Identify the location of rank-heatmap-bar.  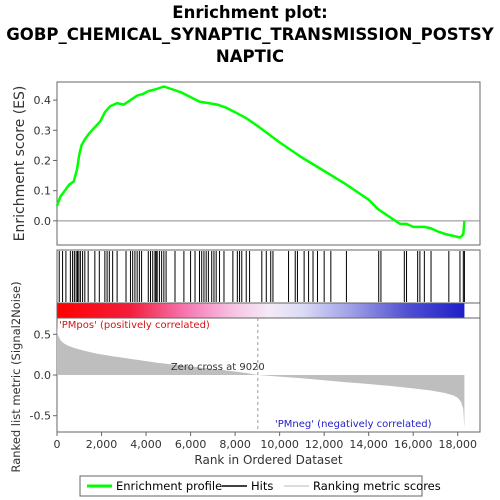
(261, 310).